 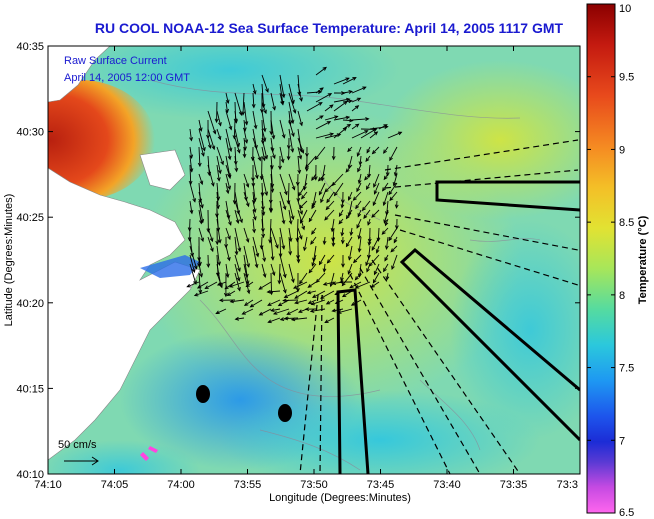 What do you see at coordinates (626, 513) in the screenshot?
I see `colorbar-tick-label: 6.5` at bounding box center [626, 513].